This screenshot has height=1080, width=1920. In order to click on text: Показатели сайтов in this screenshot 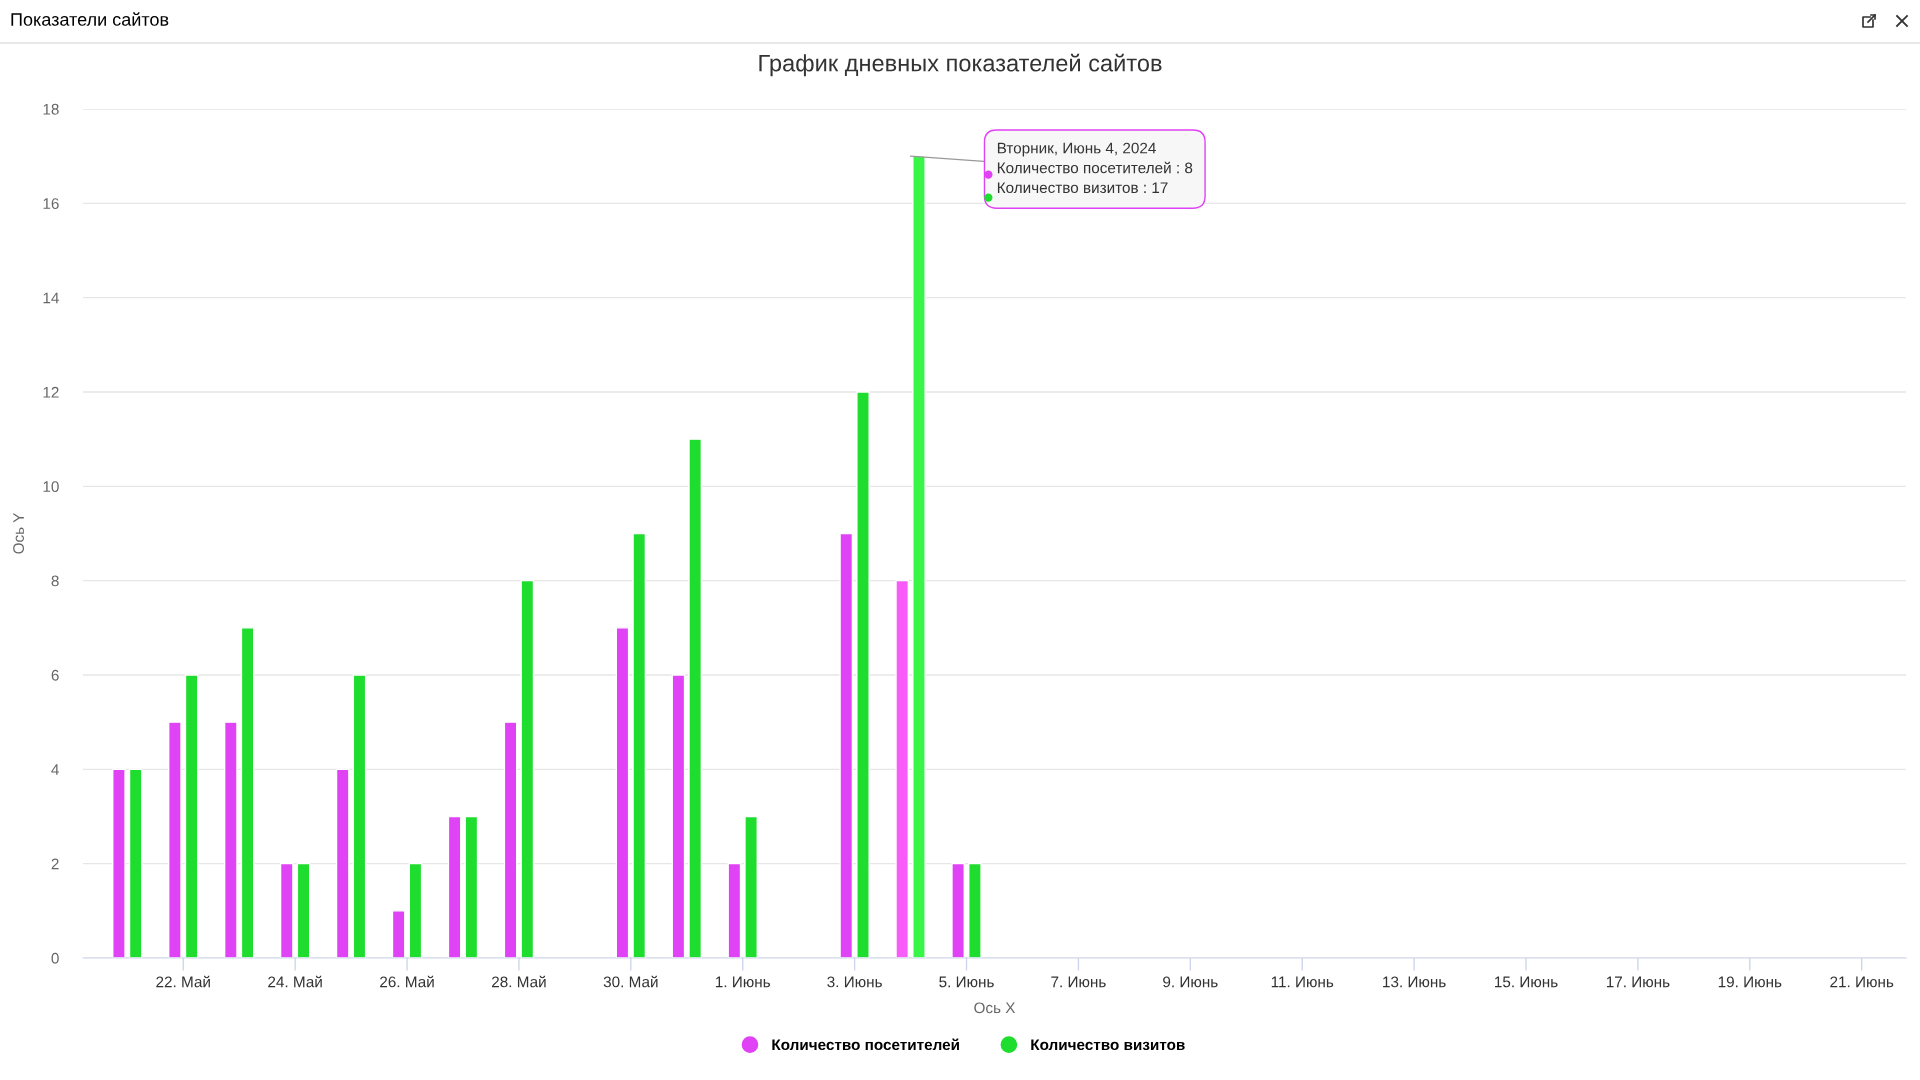, I will do `click(90, 19)`.